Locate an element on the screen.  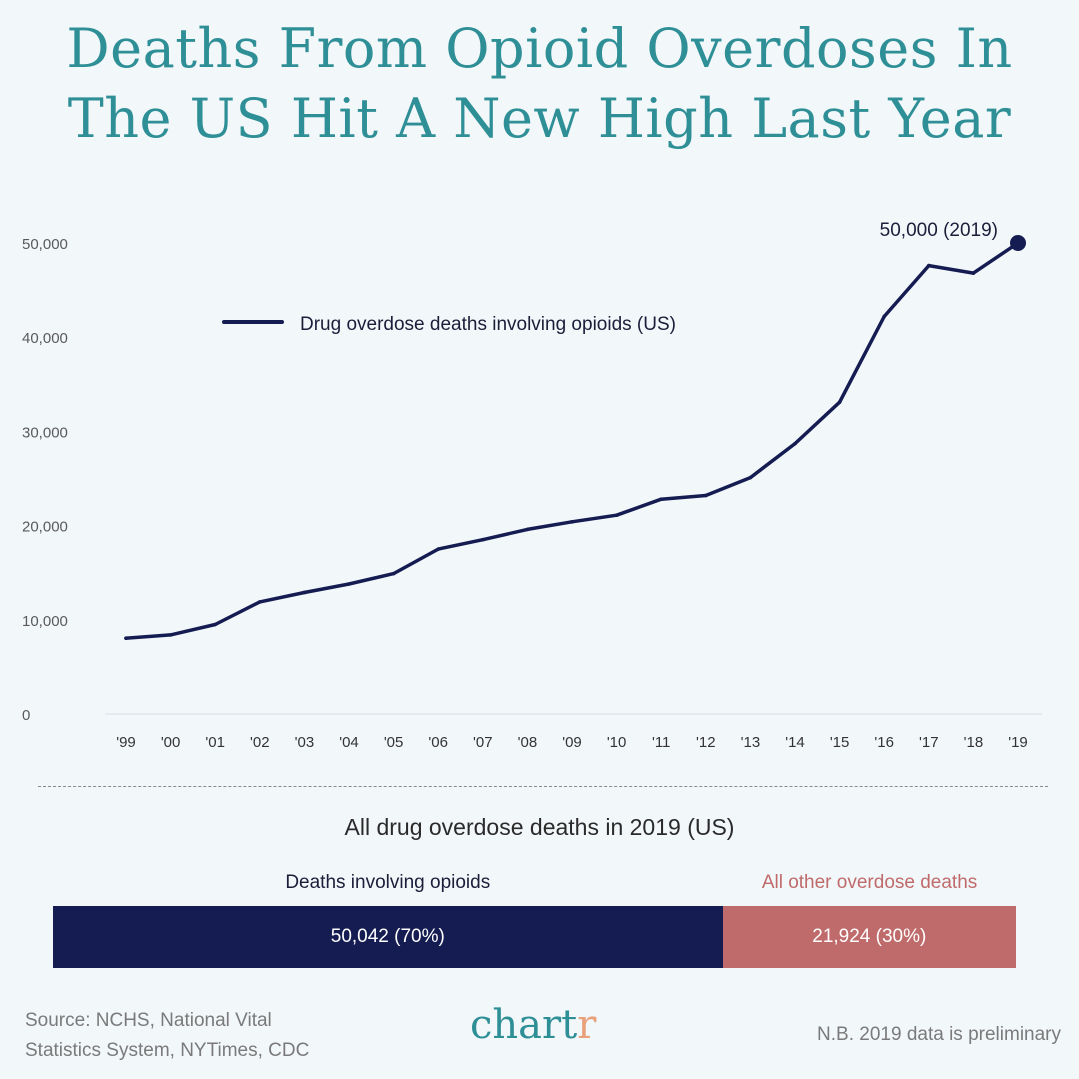
x-tick-label: '13 is located at coordinates (751, 742).